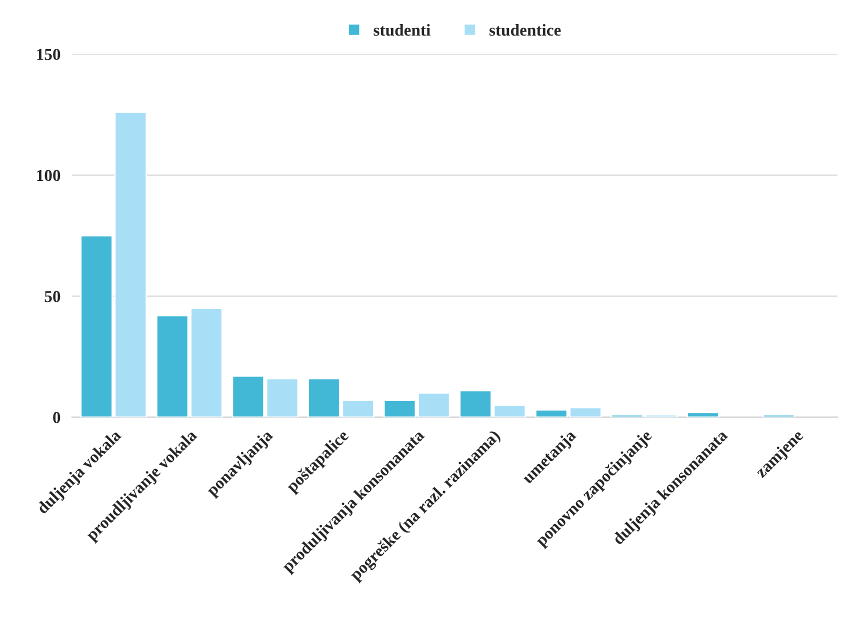 Image resolution: width=846 pixels, height=637 pixels. Describe the element at coordinates (48, 176) in the screenshot. I see `y-tick-label: 100` at that location.